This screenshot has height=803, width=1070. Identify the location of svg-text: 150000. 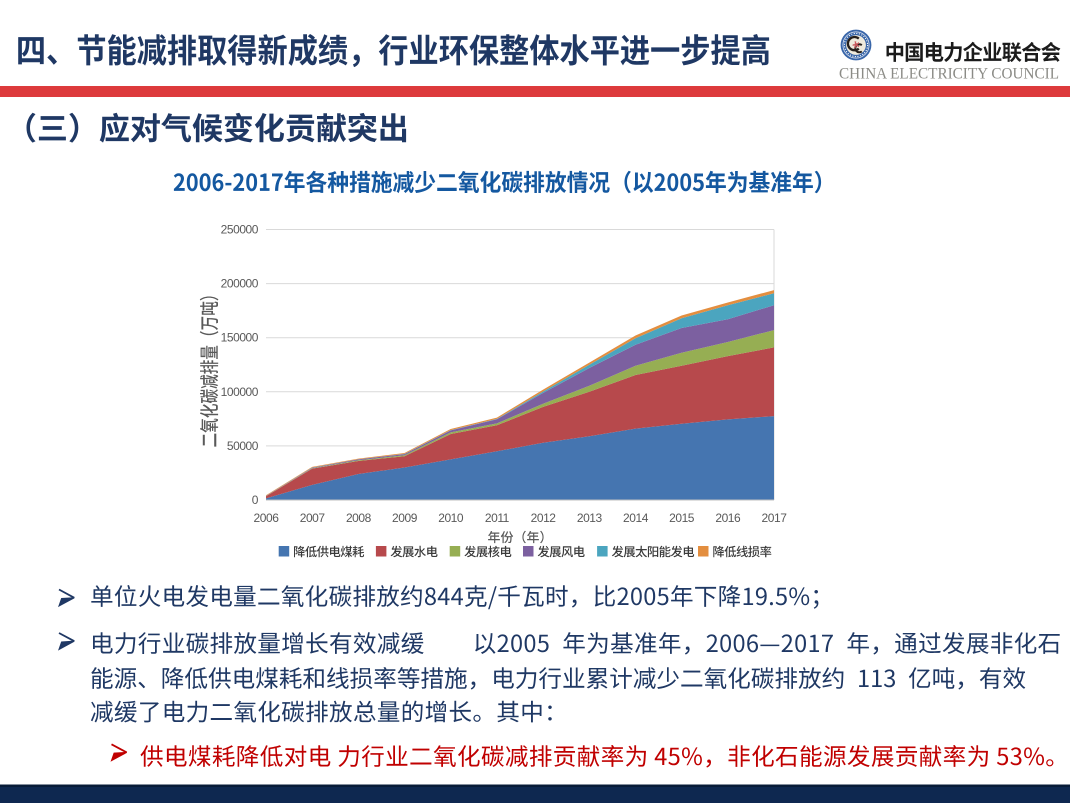
(240, 338).